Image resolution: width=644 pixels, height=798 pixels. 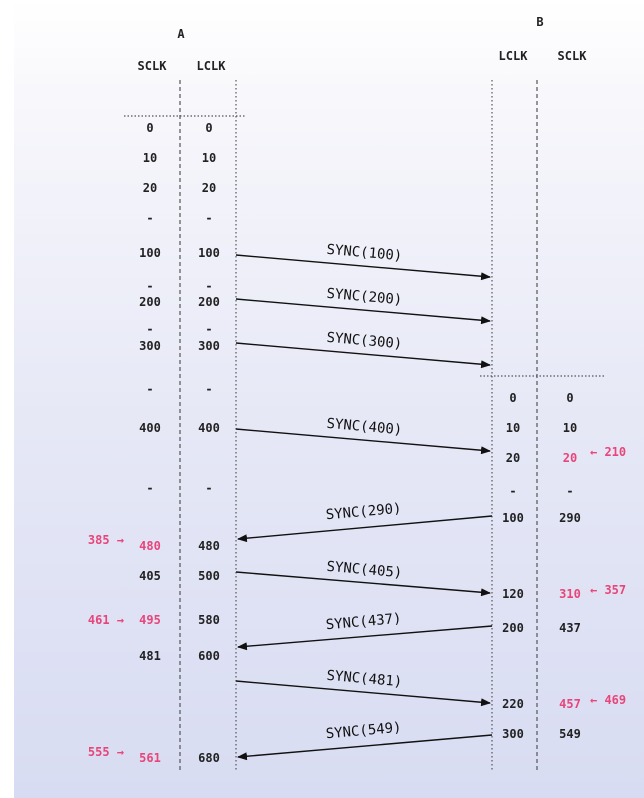 What do you see at coordinates (570, 518) in the screenshot?
I see `b-sclk-value: 290` at bounding box center [570, 518].